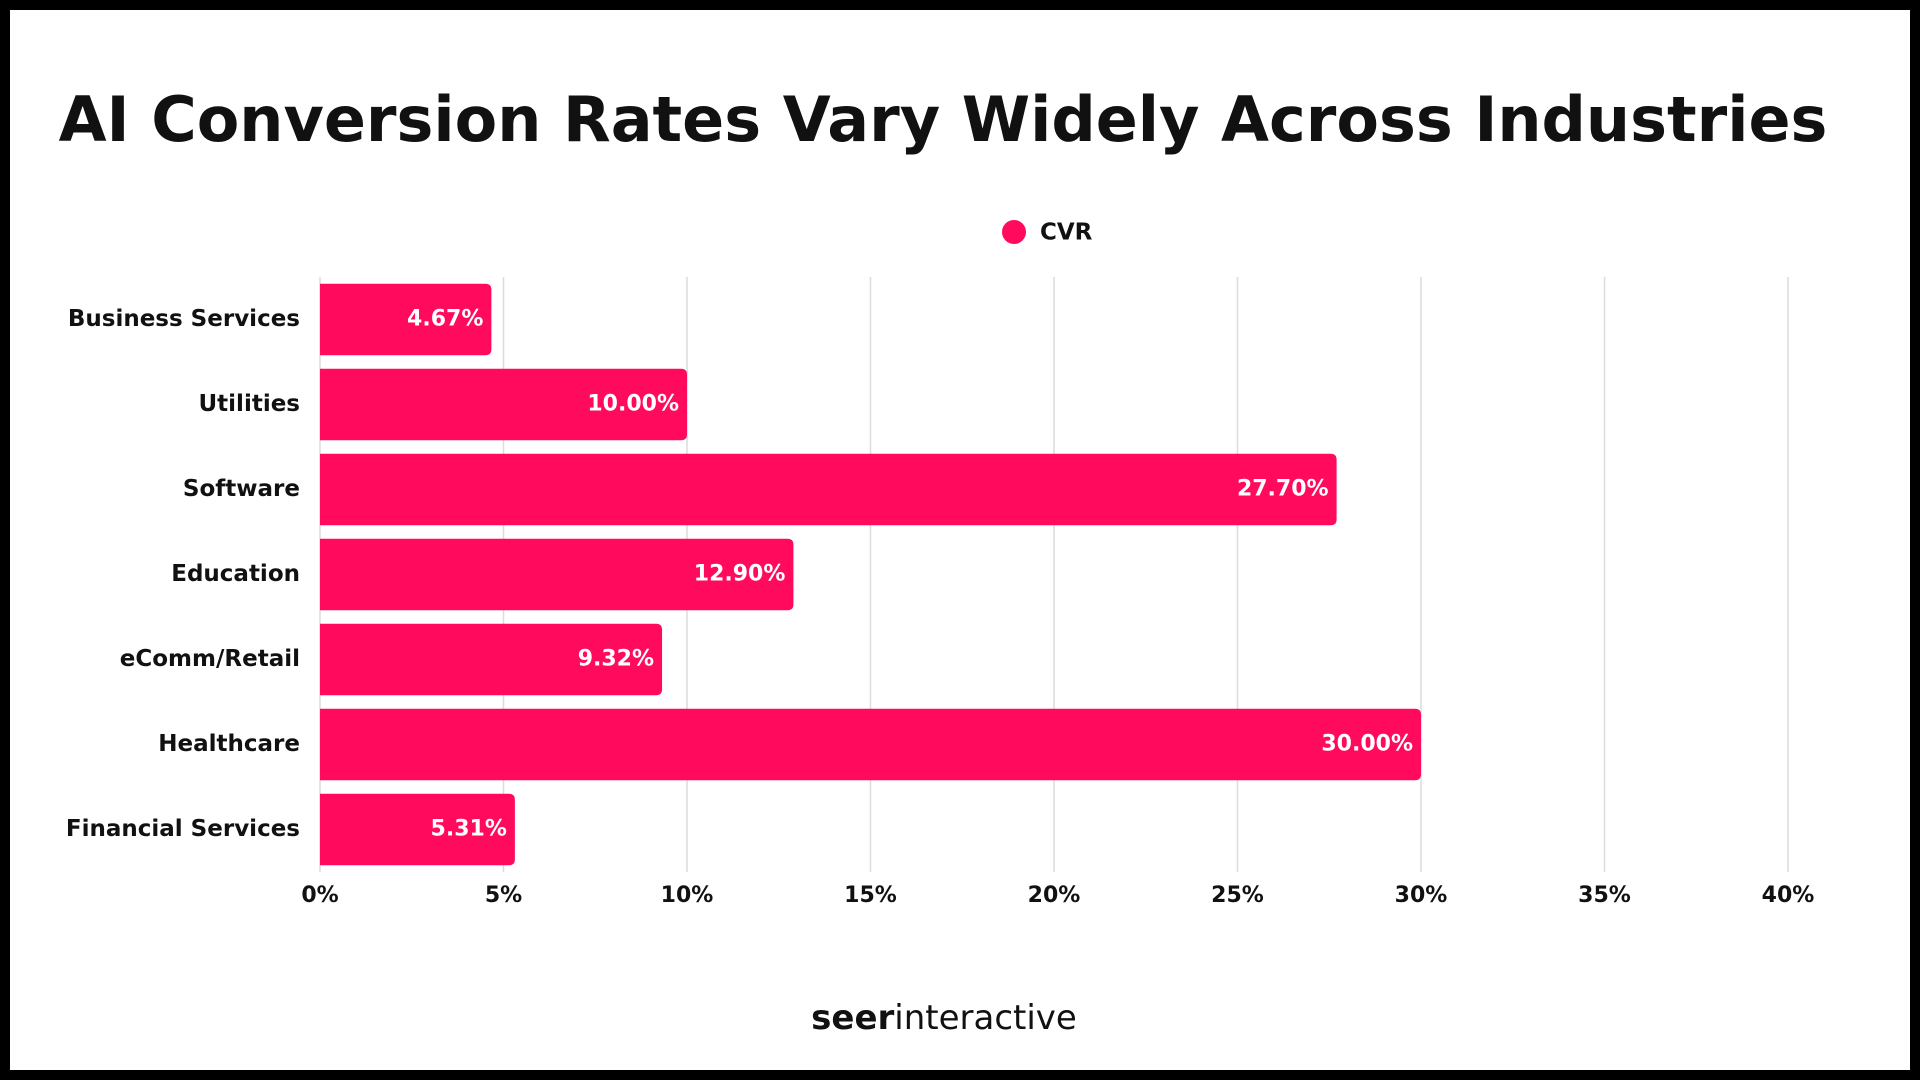 This screenshot has width=1920, height=1080. I want to click on y-tick-label: Healthcare, so click(229, 744).